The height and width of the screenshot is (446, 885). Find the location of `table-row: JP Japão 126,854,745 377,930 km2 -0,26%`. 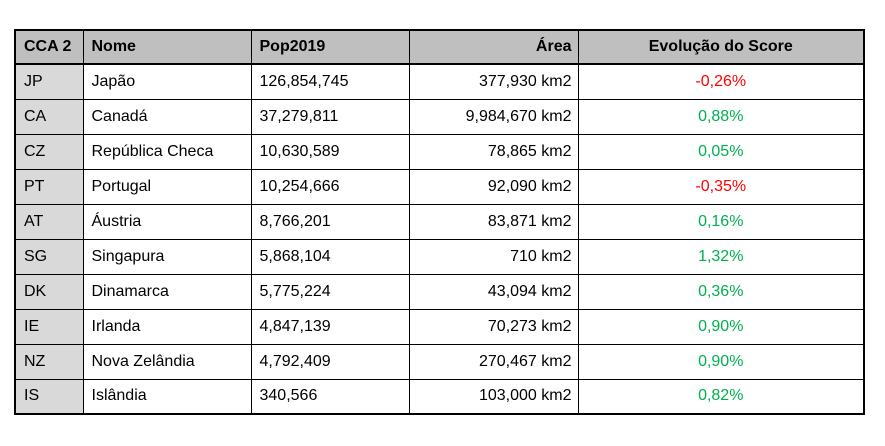

table-row: JP Japão 126,854,745 377,930 km2 -0,26% is located at coordinates (439, 81).